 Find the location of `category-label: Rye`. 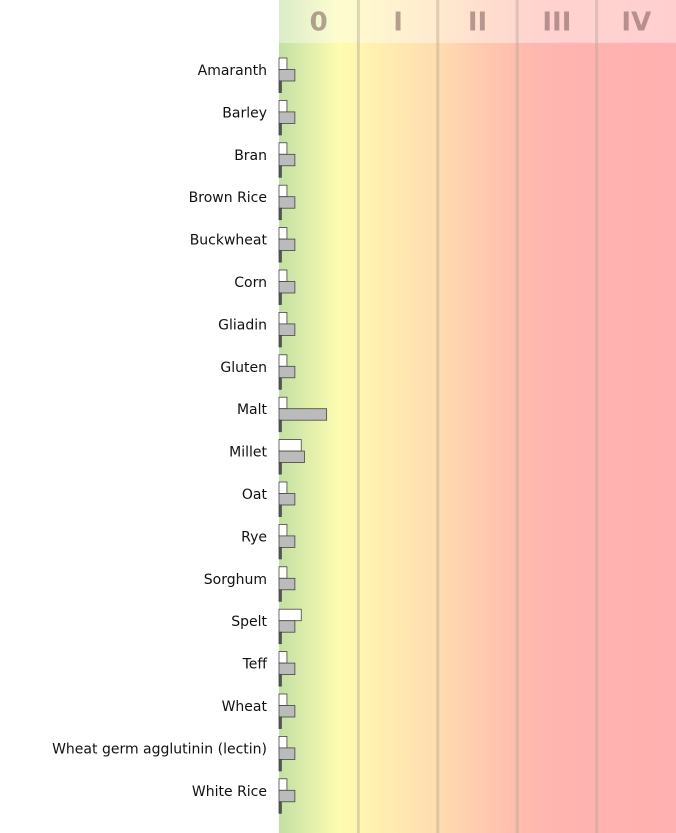

category-label: Rye is located at coordinates (254, 537).